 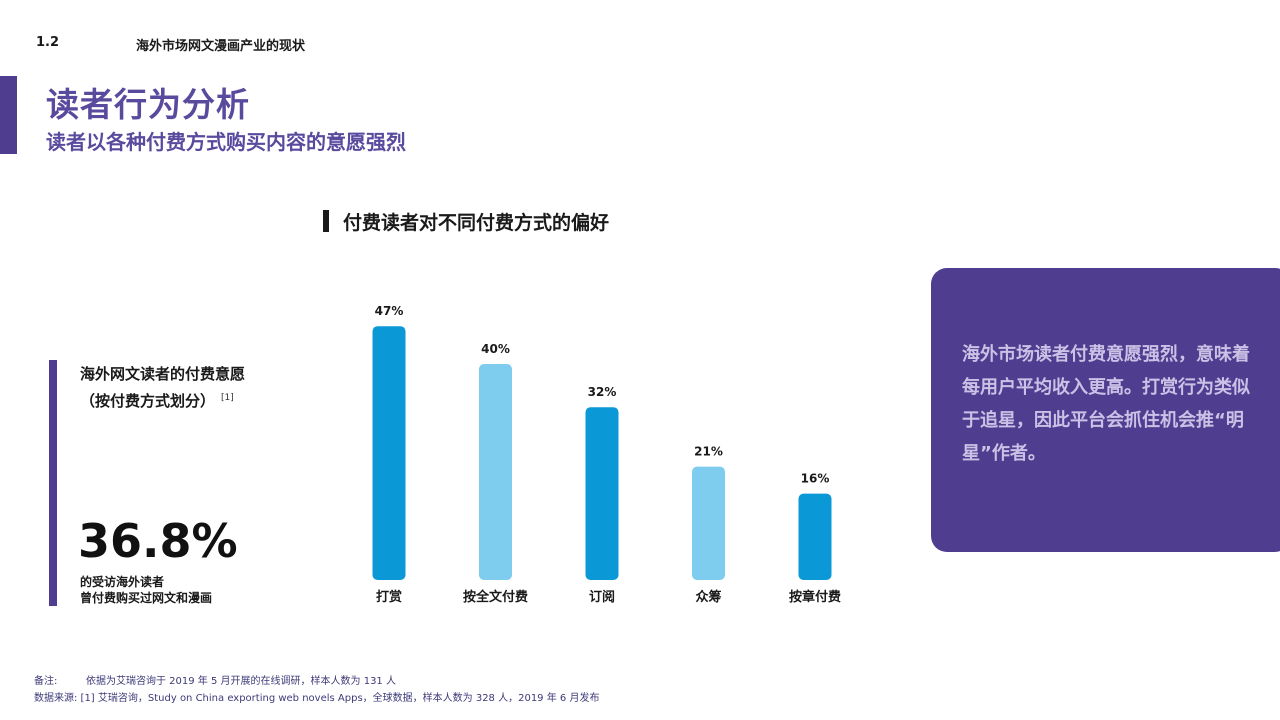 What do you see at coordinates (476, 223) in the screenshot?
I see `chart-title: 付费读者对不同付费方式的偏好` at bounding box center [476, 223].